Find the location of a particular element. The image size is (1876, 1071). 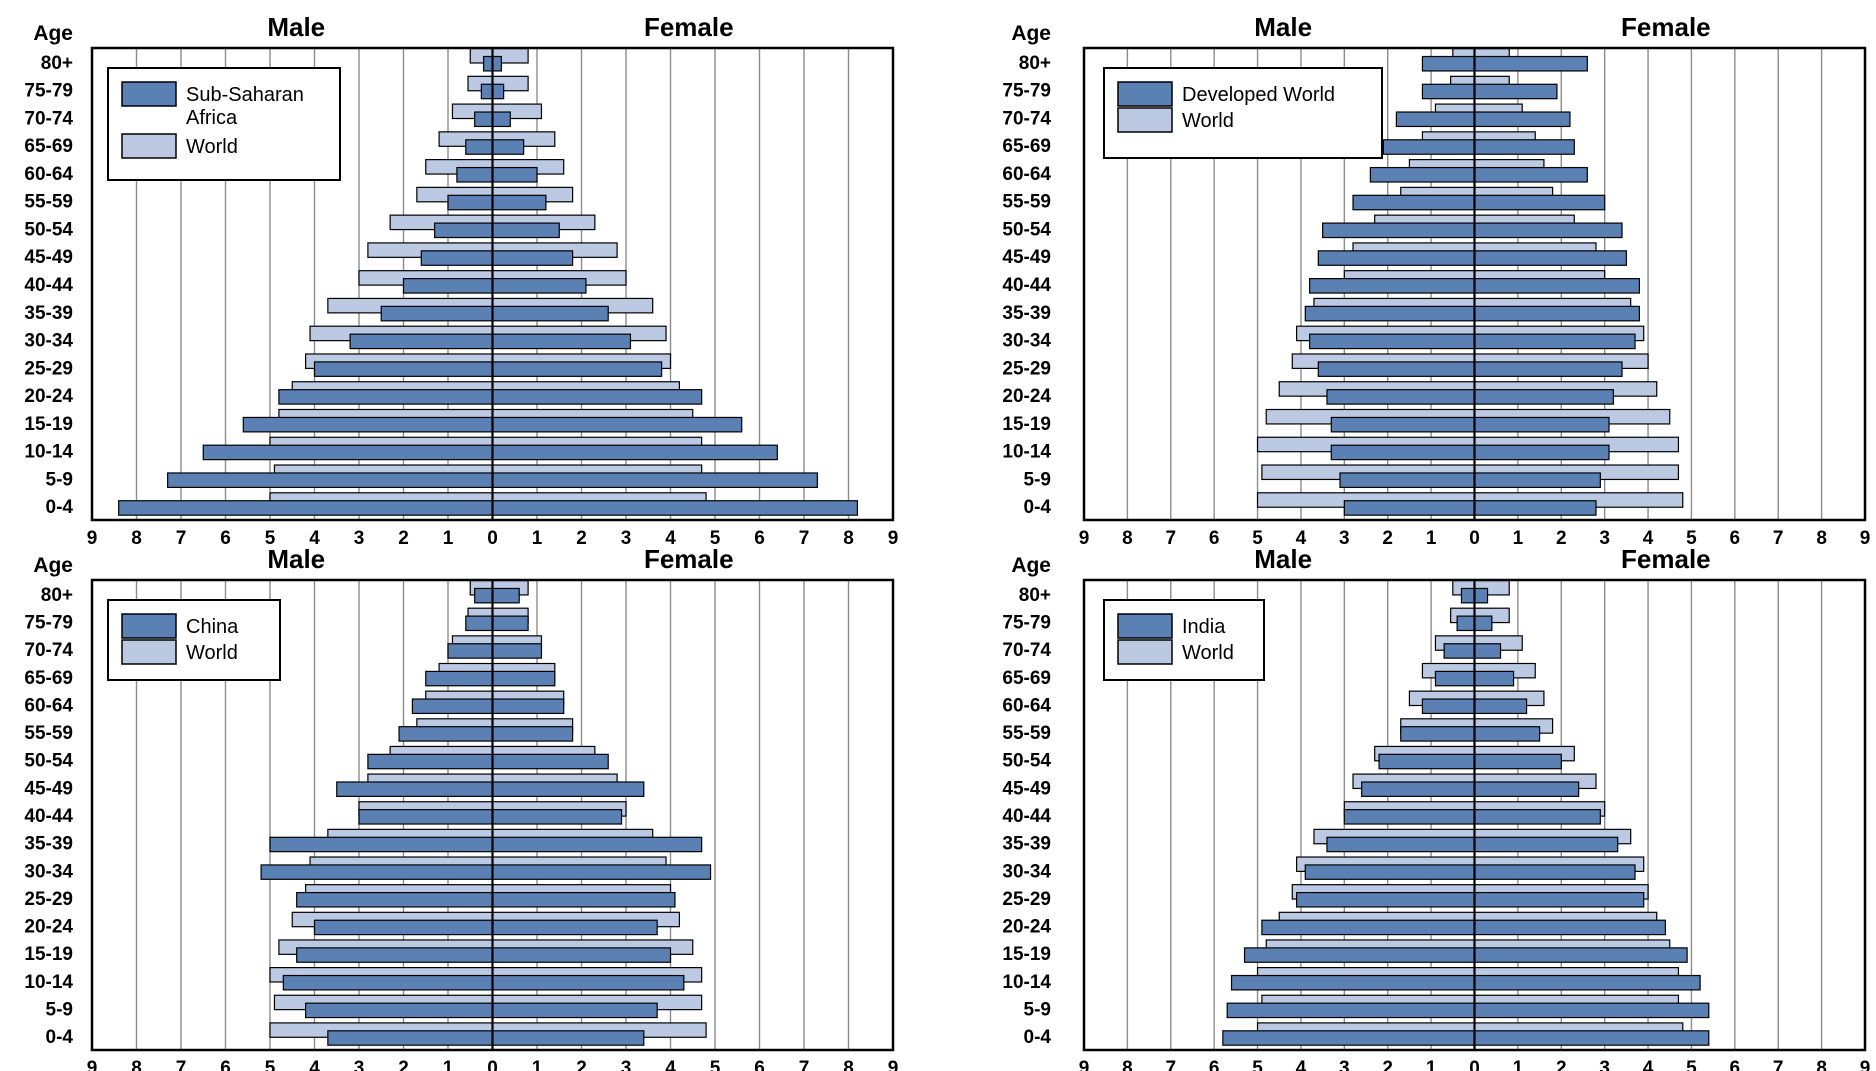

female-header: Female is located at coordinates (689, 27).